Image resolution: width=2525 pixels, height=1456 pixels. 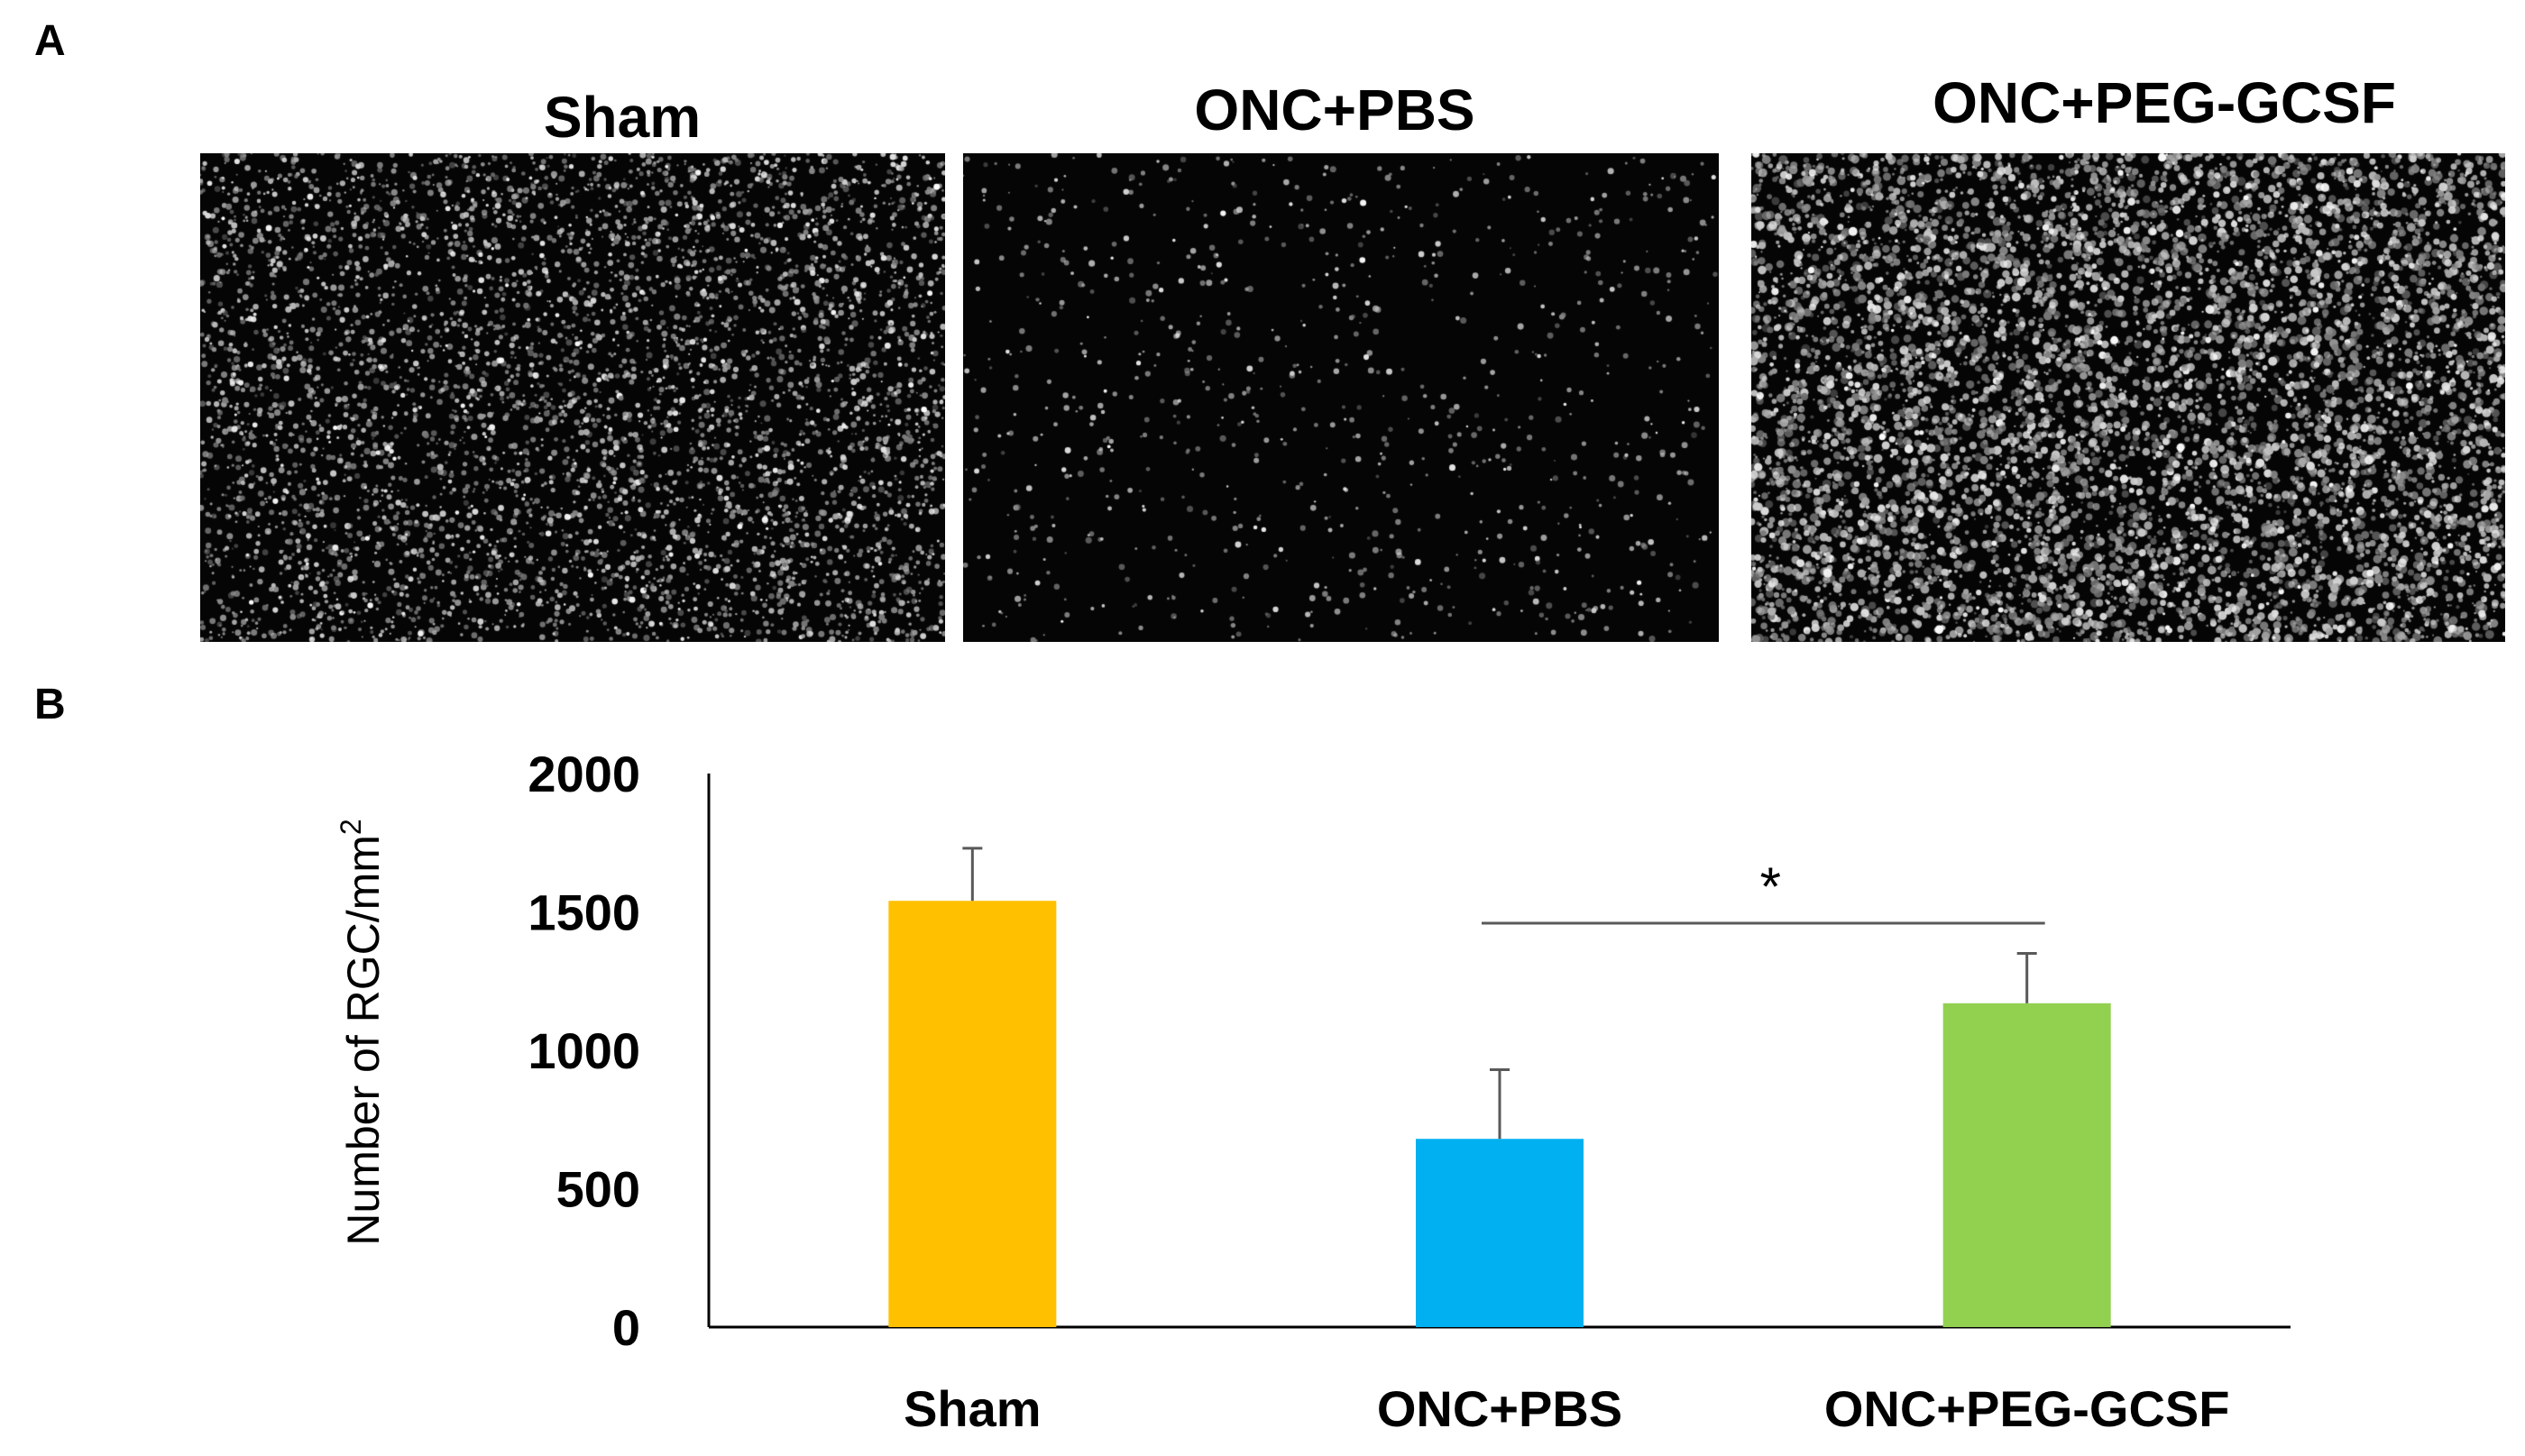 What do you see at coordinates (351, 827) in the screenshot?
I see `y-axis-label-superscript: 2` at bounding box center [351, 827].